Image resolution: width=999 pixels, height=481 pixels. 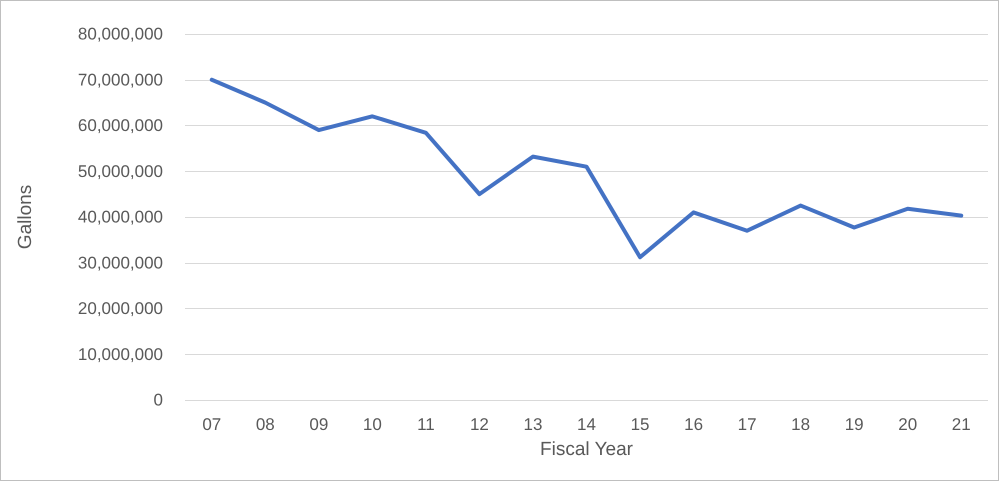 What do you see at coordinates (747, 424) in the screenshot?
I see `x-tick-label: 17` at bounding box center [747, 424].